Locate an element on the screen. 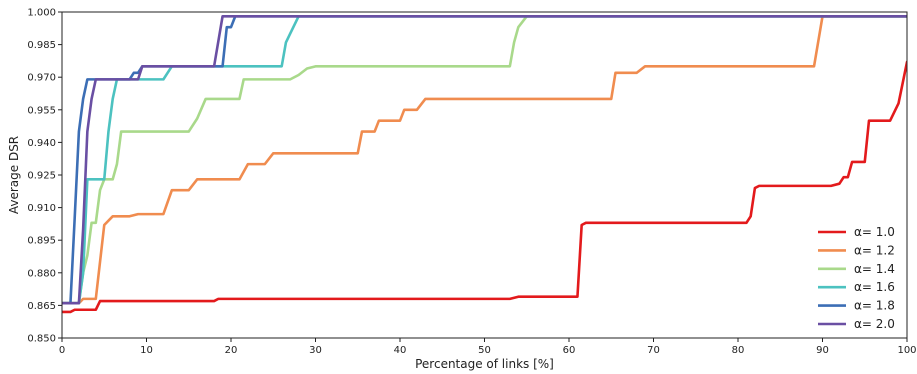  y-tick-label: 0.985 is located at coordinates (41, 45).